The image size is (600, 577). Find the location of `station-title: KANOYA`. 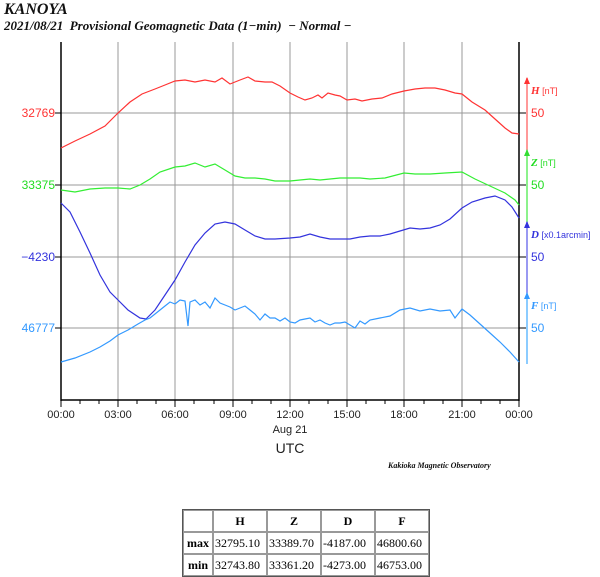

station-title: KANOYA is located at coordinates (36, 9).